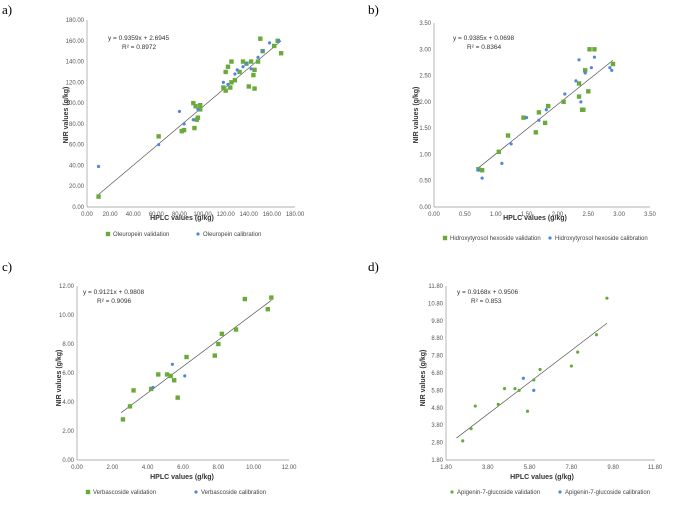 Image resolution: width=685 pixels, height=509 pixels. Describe the element at coordinates (373, 266) in the screenshot. I see `panel-letter: d)` at that location.